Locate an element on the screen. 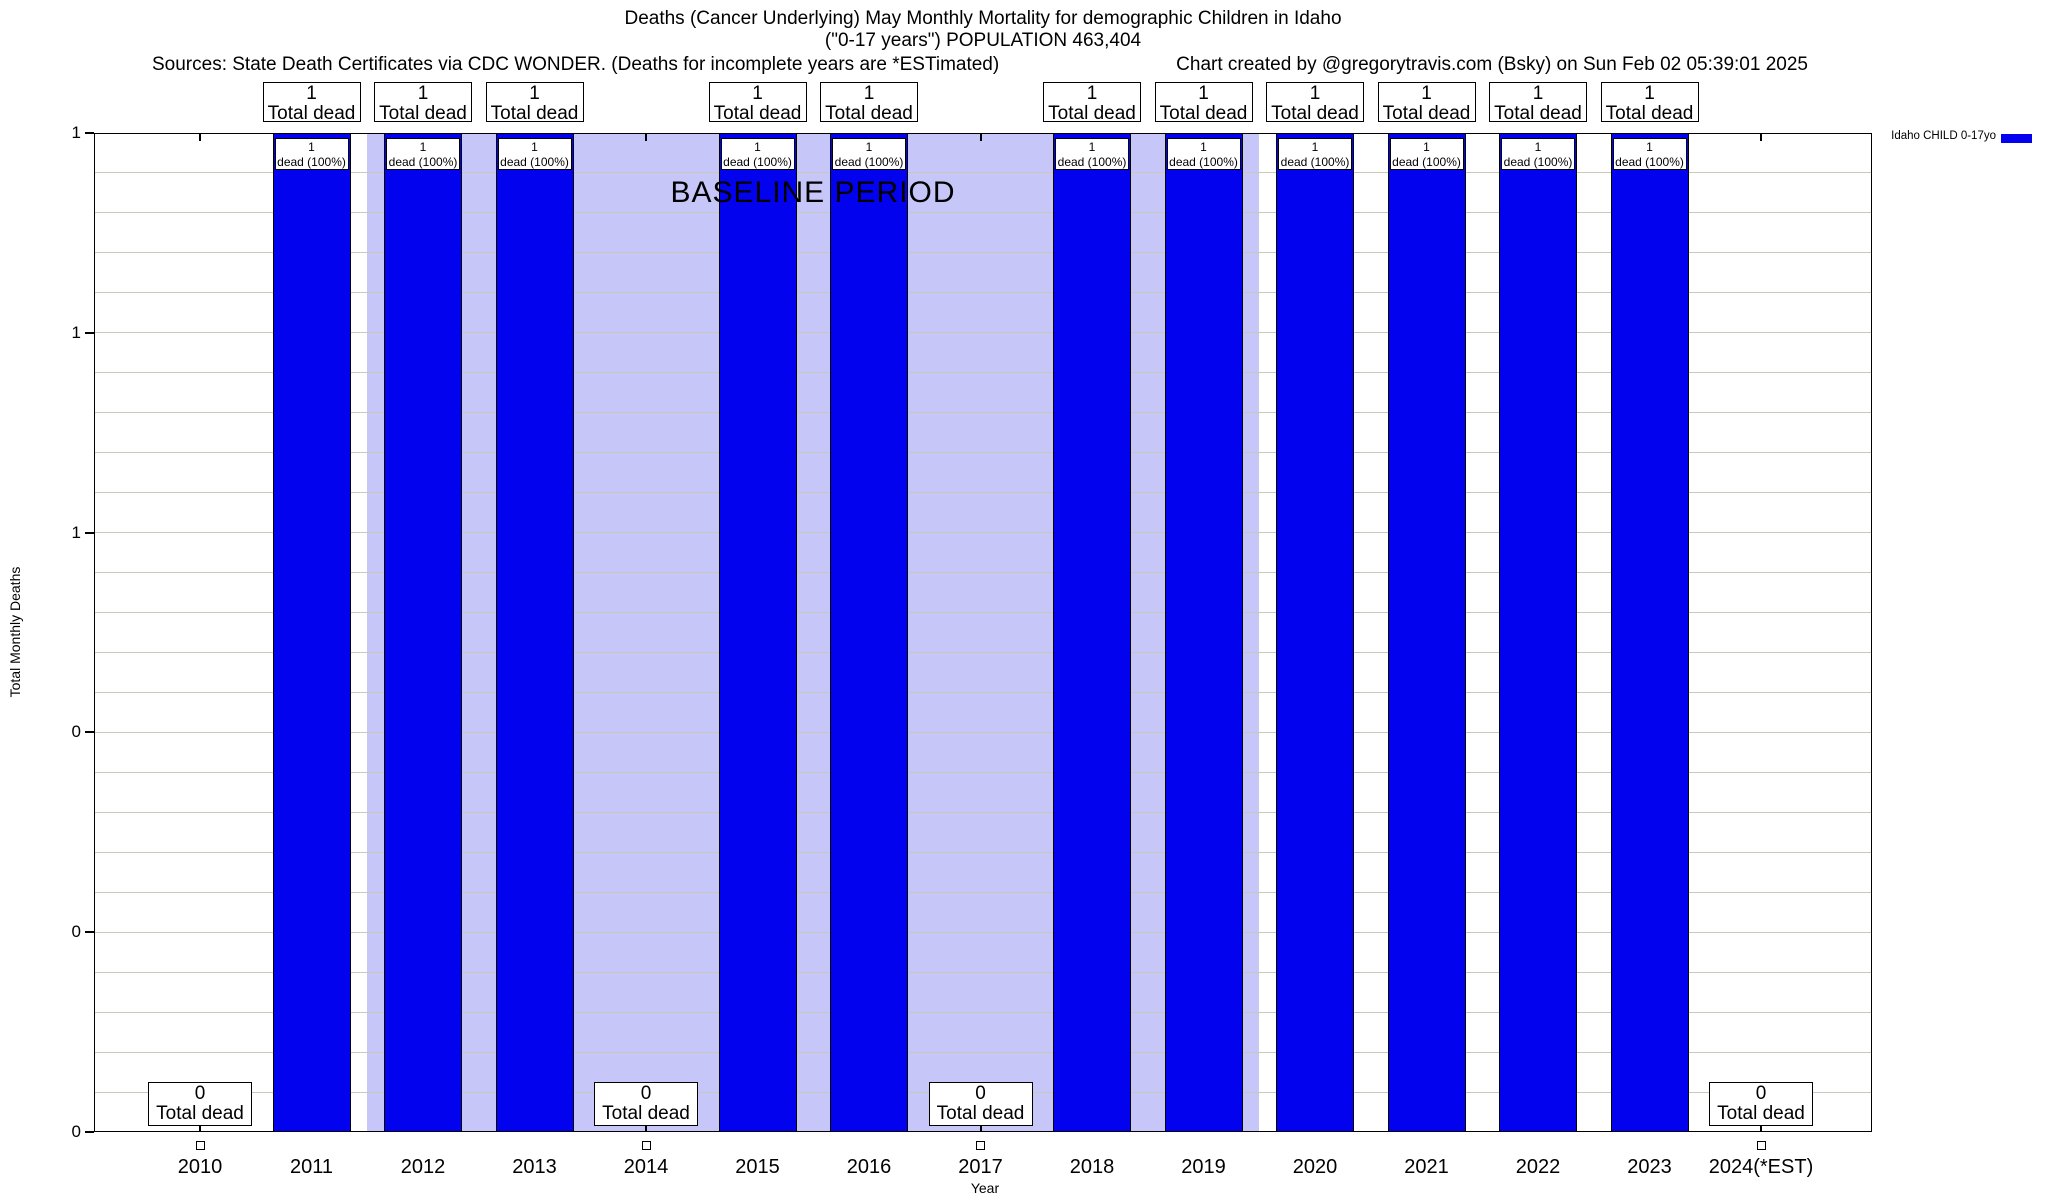  bar-inner-label-2022: 1 dead (100%) is located at coordinates (1538, 154).